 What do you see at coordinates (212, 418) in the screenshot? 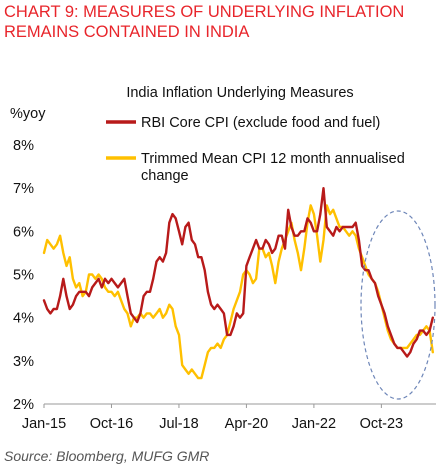
I see `x-axis: Jan-15 Oct-16 Jul-18 Apr-20 Jan-22 Oct-23` at bounding box center [212, 418].